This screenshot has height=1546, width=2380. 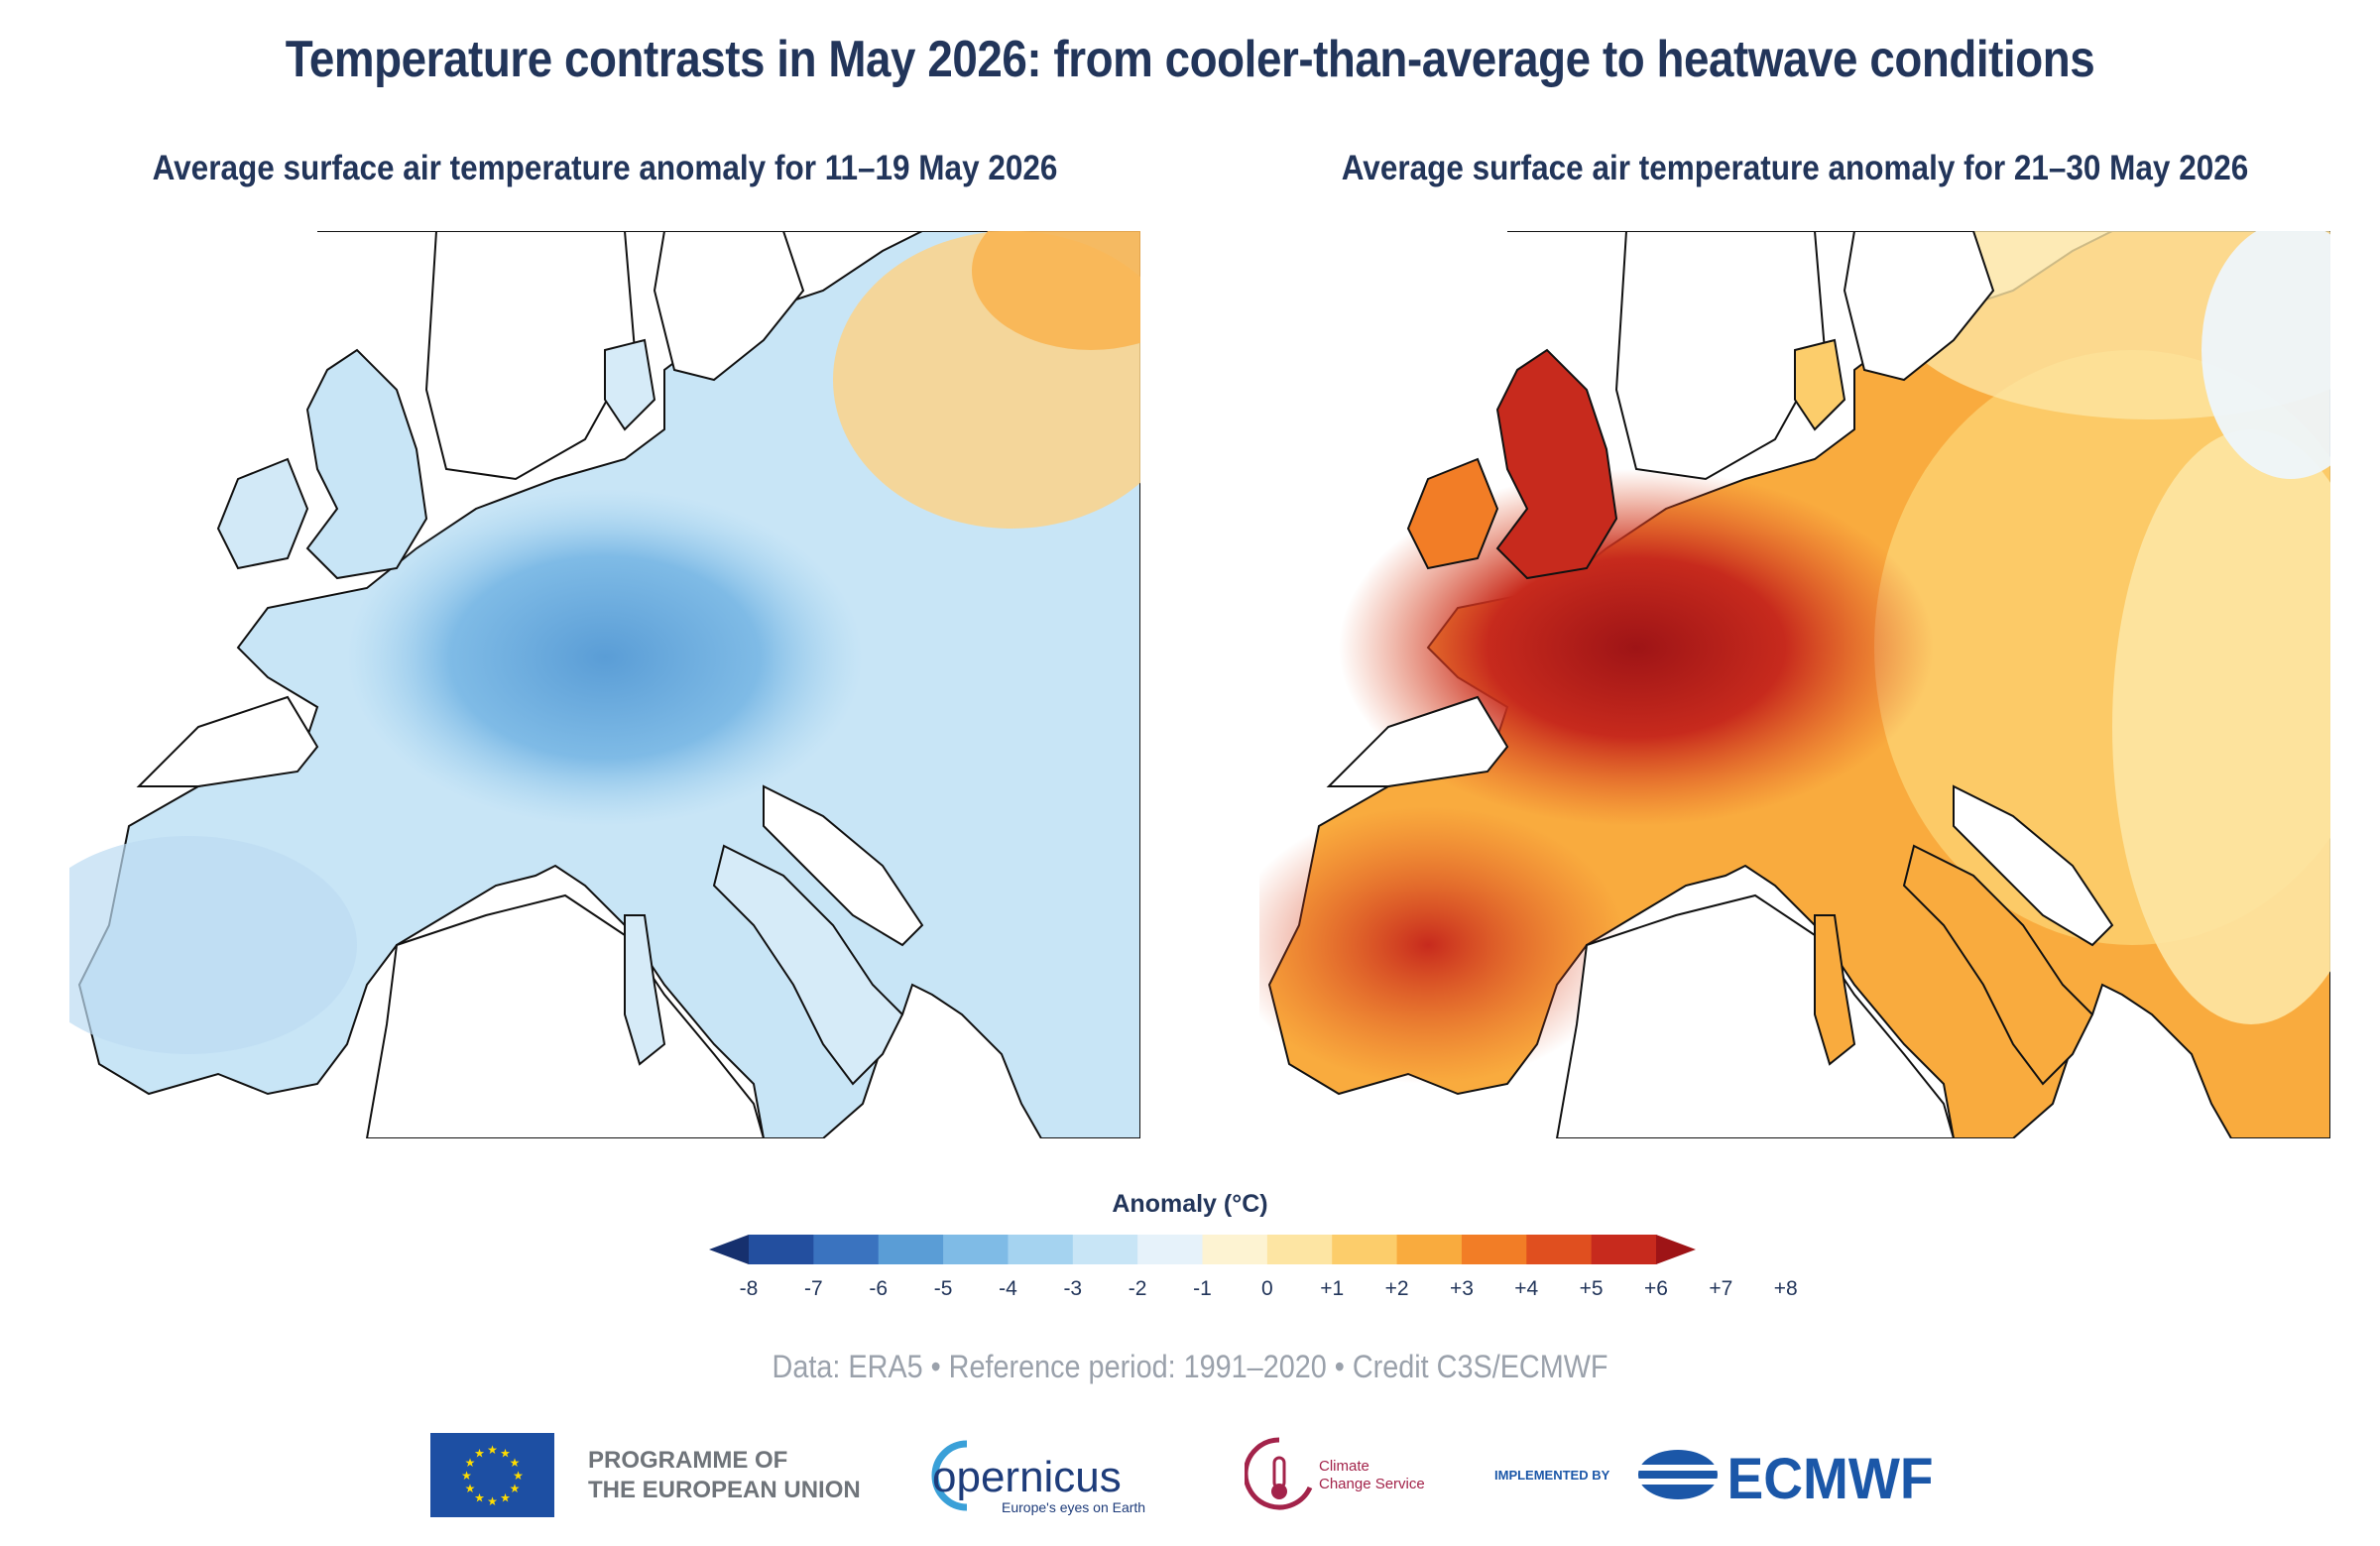 What do you see at coordinates (1344, 1466) in the screenshot?
I see `c3s-line-1: Climate` at bounding box center [1344, 1466].